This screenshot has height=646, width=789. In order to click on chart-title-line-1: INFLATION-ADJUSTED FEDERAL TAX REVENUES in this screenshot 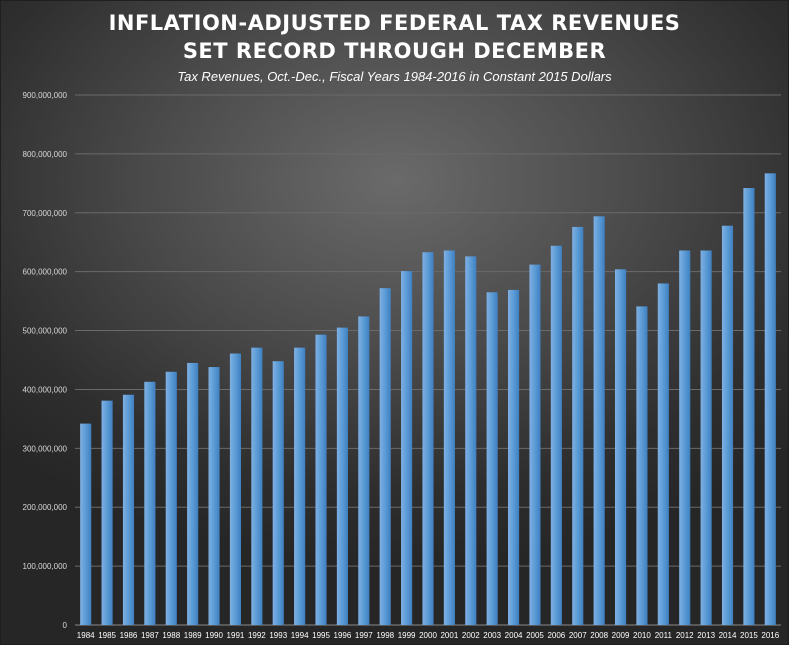, I will do `click(394, 23)`.